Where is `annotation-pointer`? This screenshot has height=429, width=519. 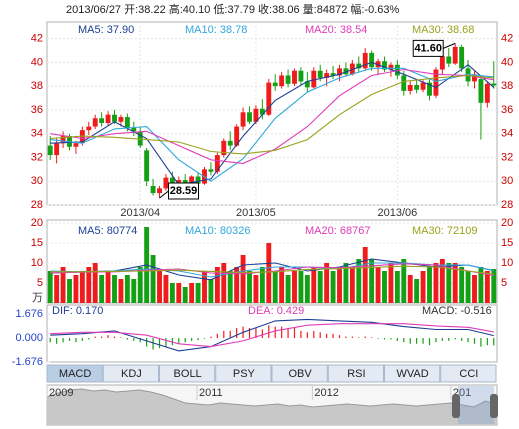 annotation-pointer is located at coordinates (164, 194).